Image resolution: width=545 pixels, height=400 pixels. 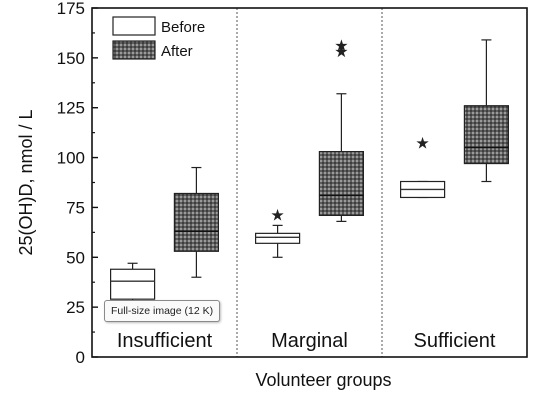 What do you see at coordinates (75, 257) in the screenshot?
I see `y-tick-label: 50` at bounding box center [75, 257].